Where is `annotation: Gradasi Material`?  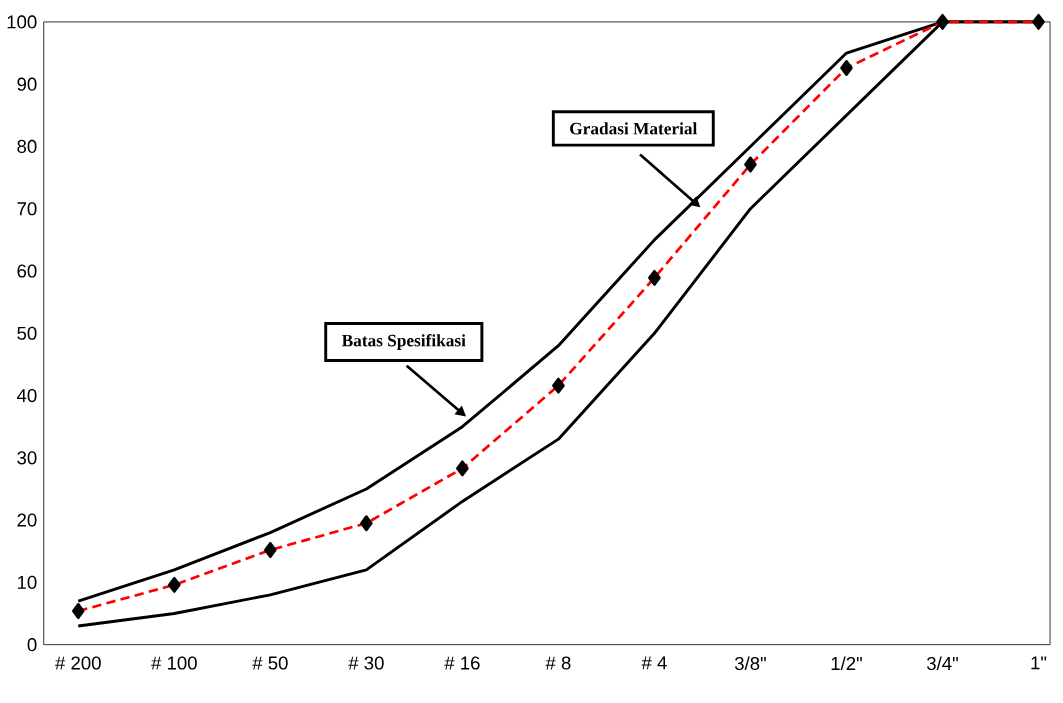
annotation: Gradasi Material is located at coordinates (634, 128).